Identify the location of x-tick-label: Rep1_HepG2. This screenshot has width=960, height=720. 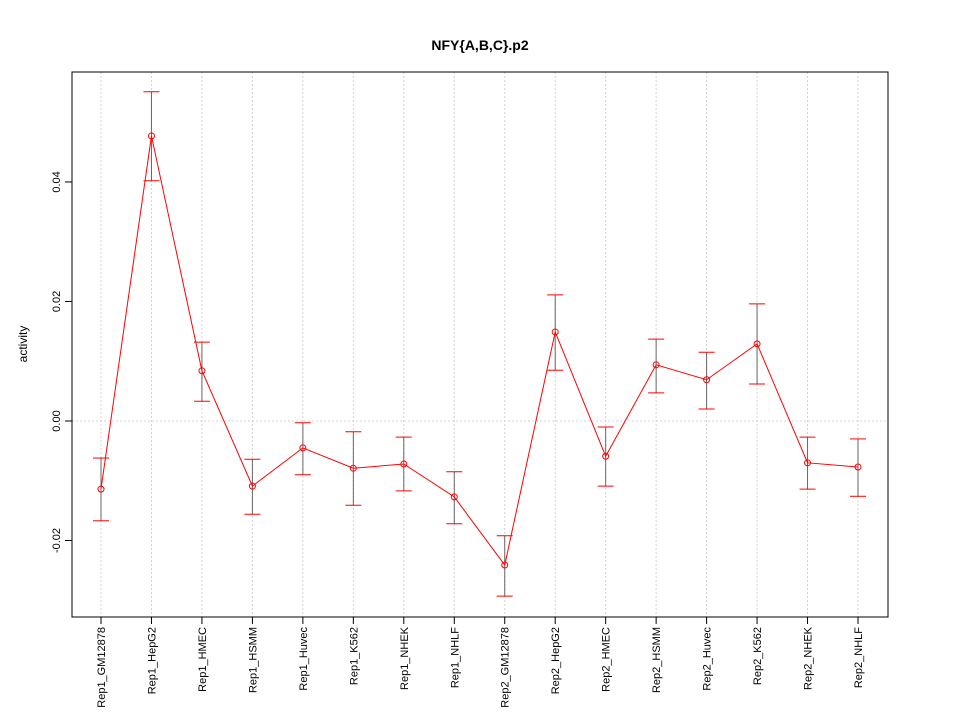
(152, 660).